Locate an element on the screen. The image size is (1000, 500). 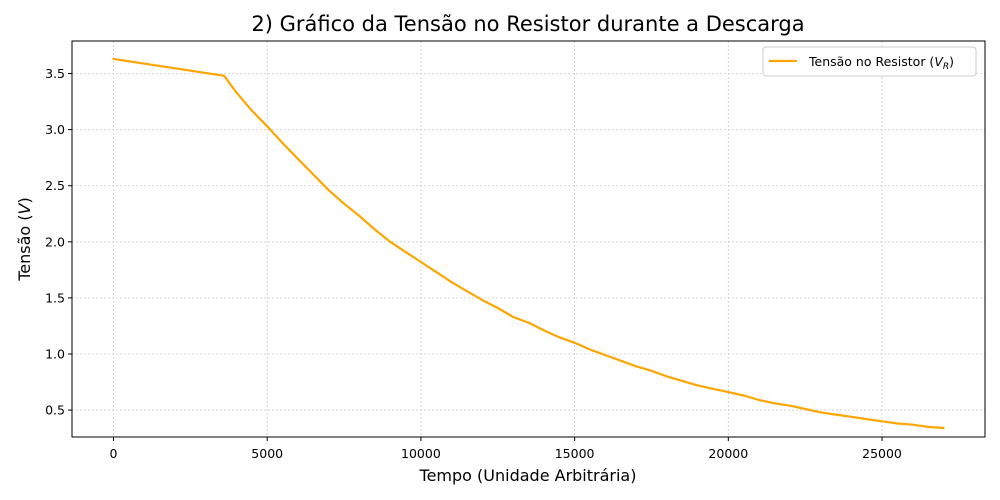
y-tick-label: 1.5 is located at coordinates (55, 297).